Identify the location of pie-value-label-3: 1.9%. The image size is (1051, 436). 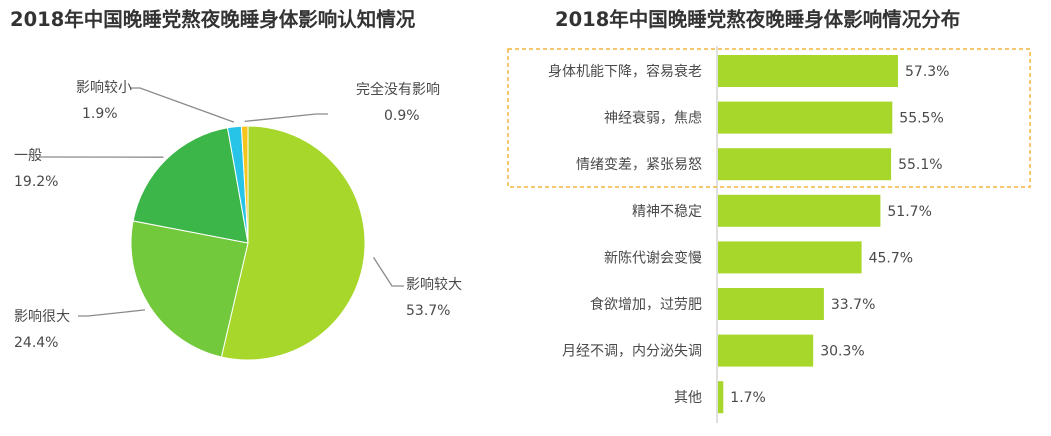
(100, 114).